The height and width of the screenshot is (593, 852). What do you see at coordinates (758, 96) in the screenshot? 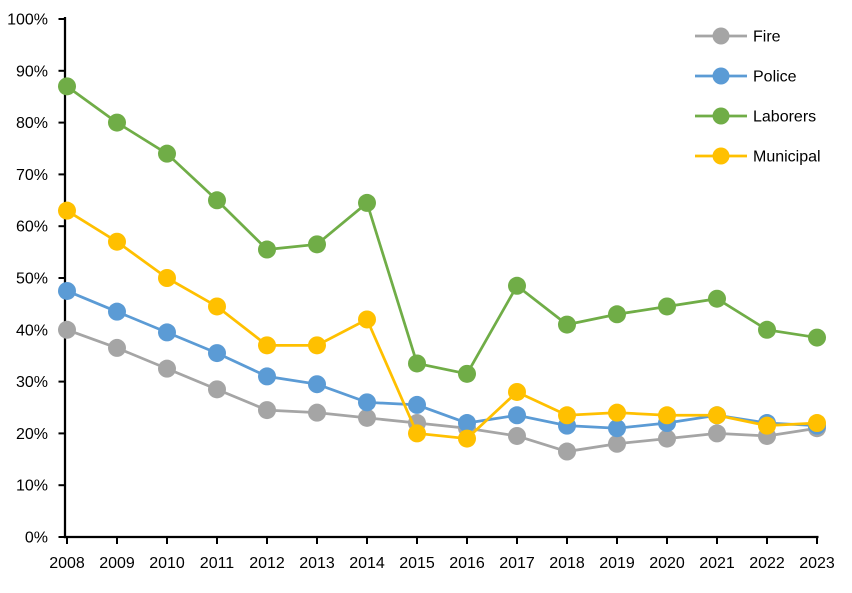
I see `legend: Fire Police Laborers Municipal` at bounding box center [758, 96].